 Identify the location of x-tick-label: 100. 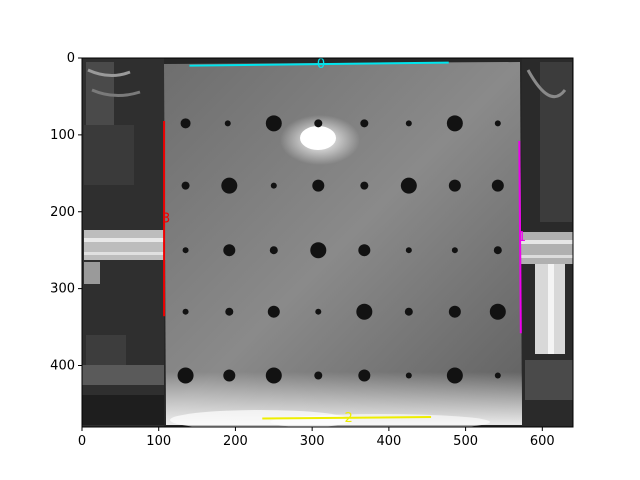
(158, 441).